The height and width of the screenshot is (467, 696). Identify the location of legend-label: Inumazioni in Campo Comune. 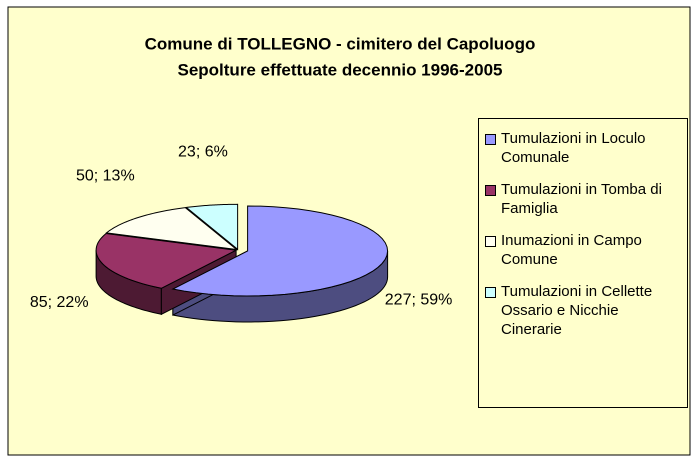
(571, 250).